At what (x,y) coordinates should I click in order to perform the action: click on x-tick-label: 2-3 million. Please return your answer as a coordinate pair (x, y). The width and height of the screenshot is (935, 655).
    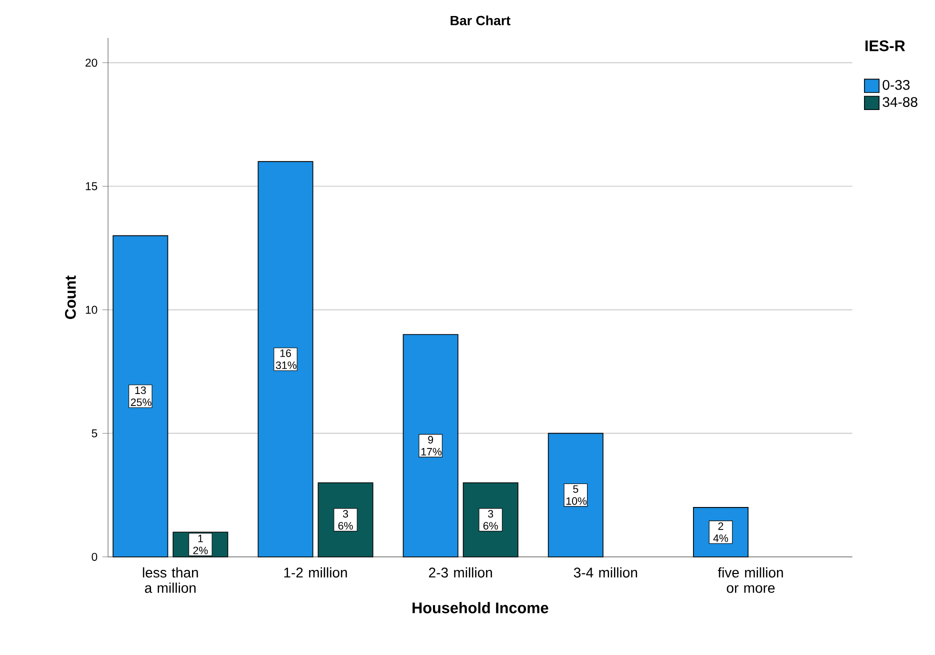
    Looking at the image, I should click on (460, 572).